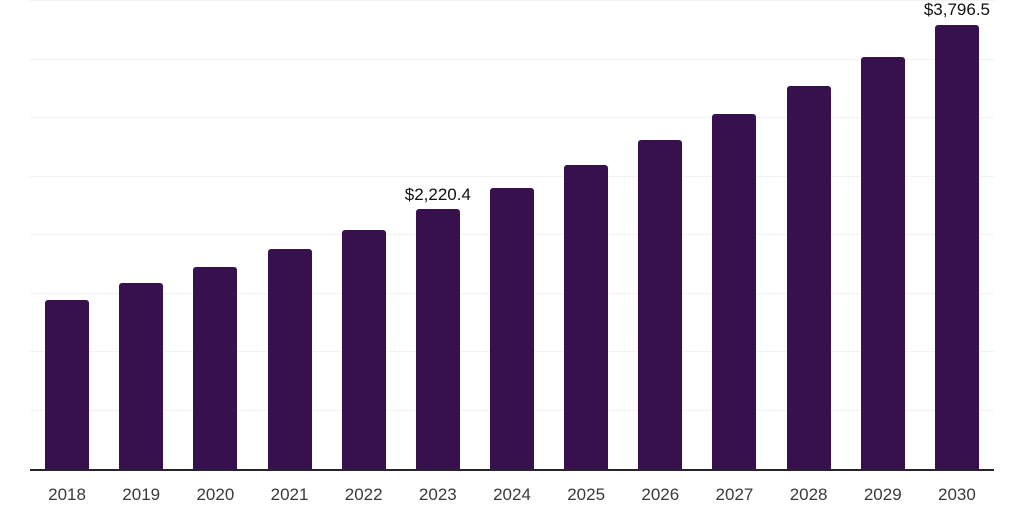 This screenshot has height=512, width=1024. Describe the element at coordinates (141, 494) in the screenshot. I see `x-tick-label-2019: 2019` at that location.